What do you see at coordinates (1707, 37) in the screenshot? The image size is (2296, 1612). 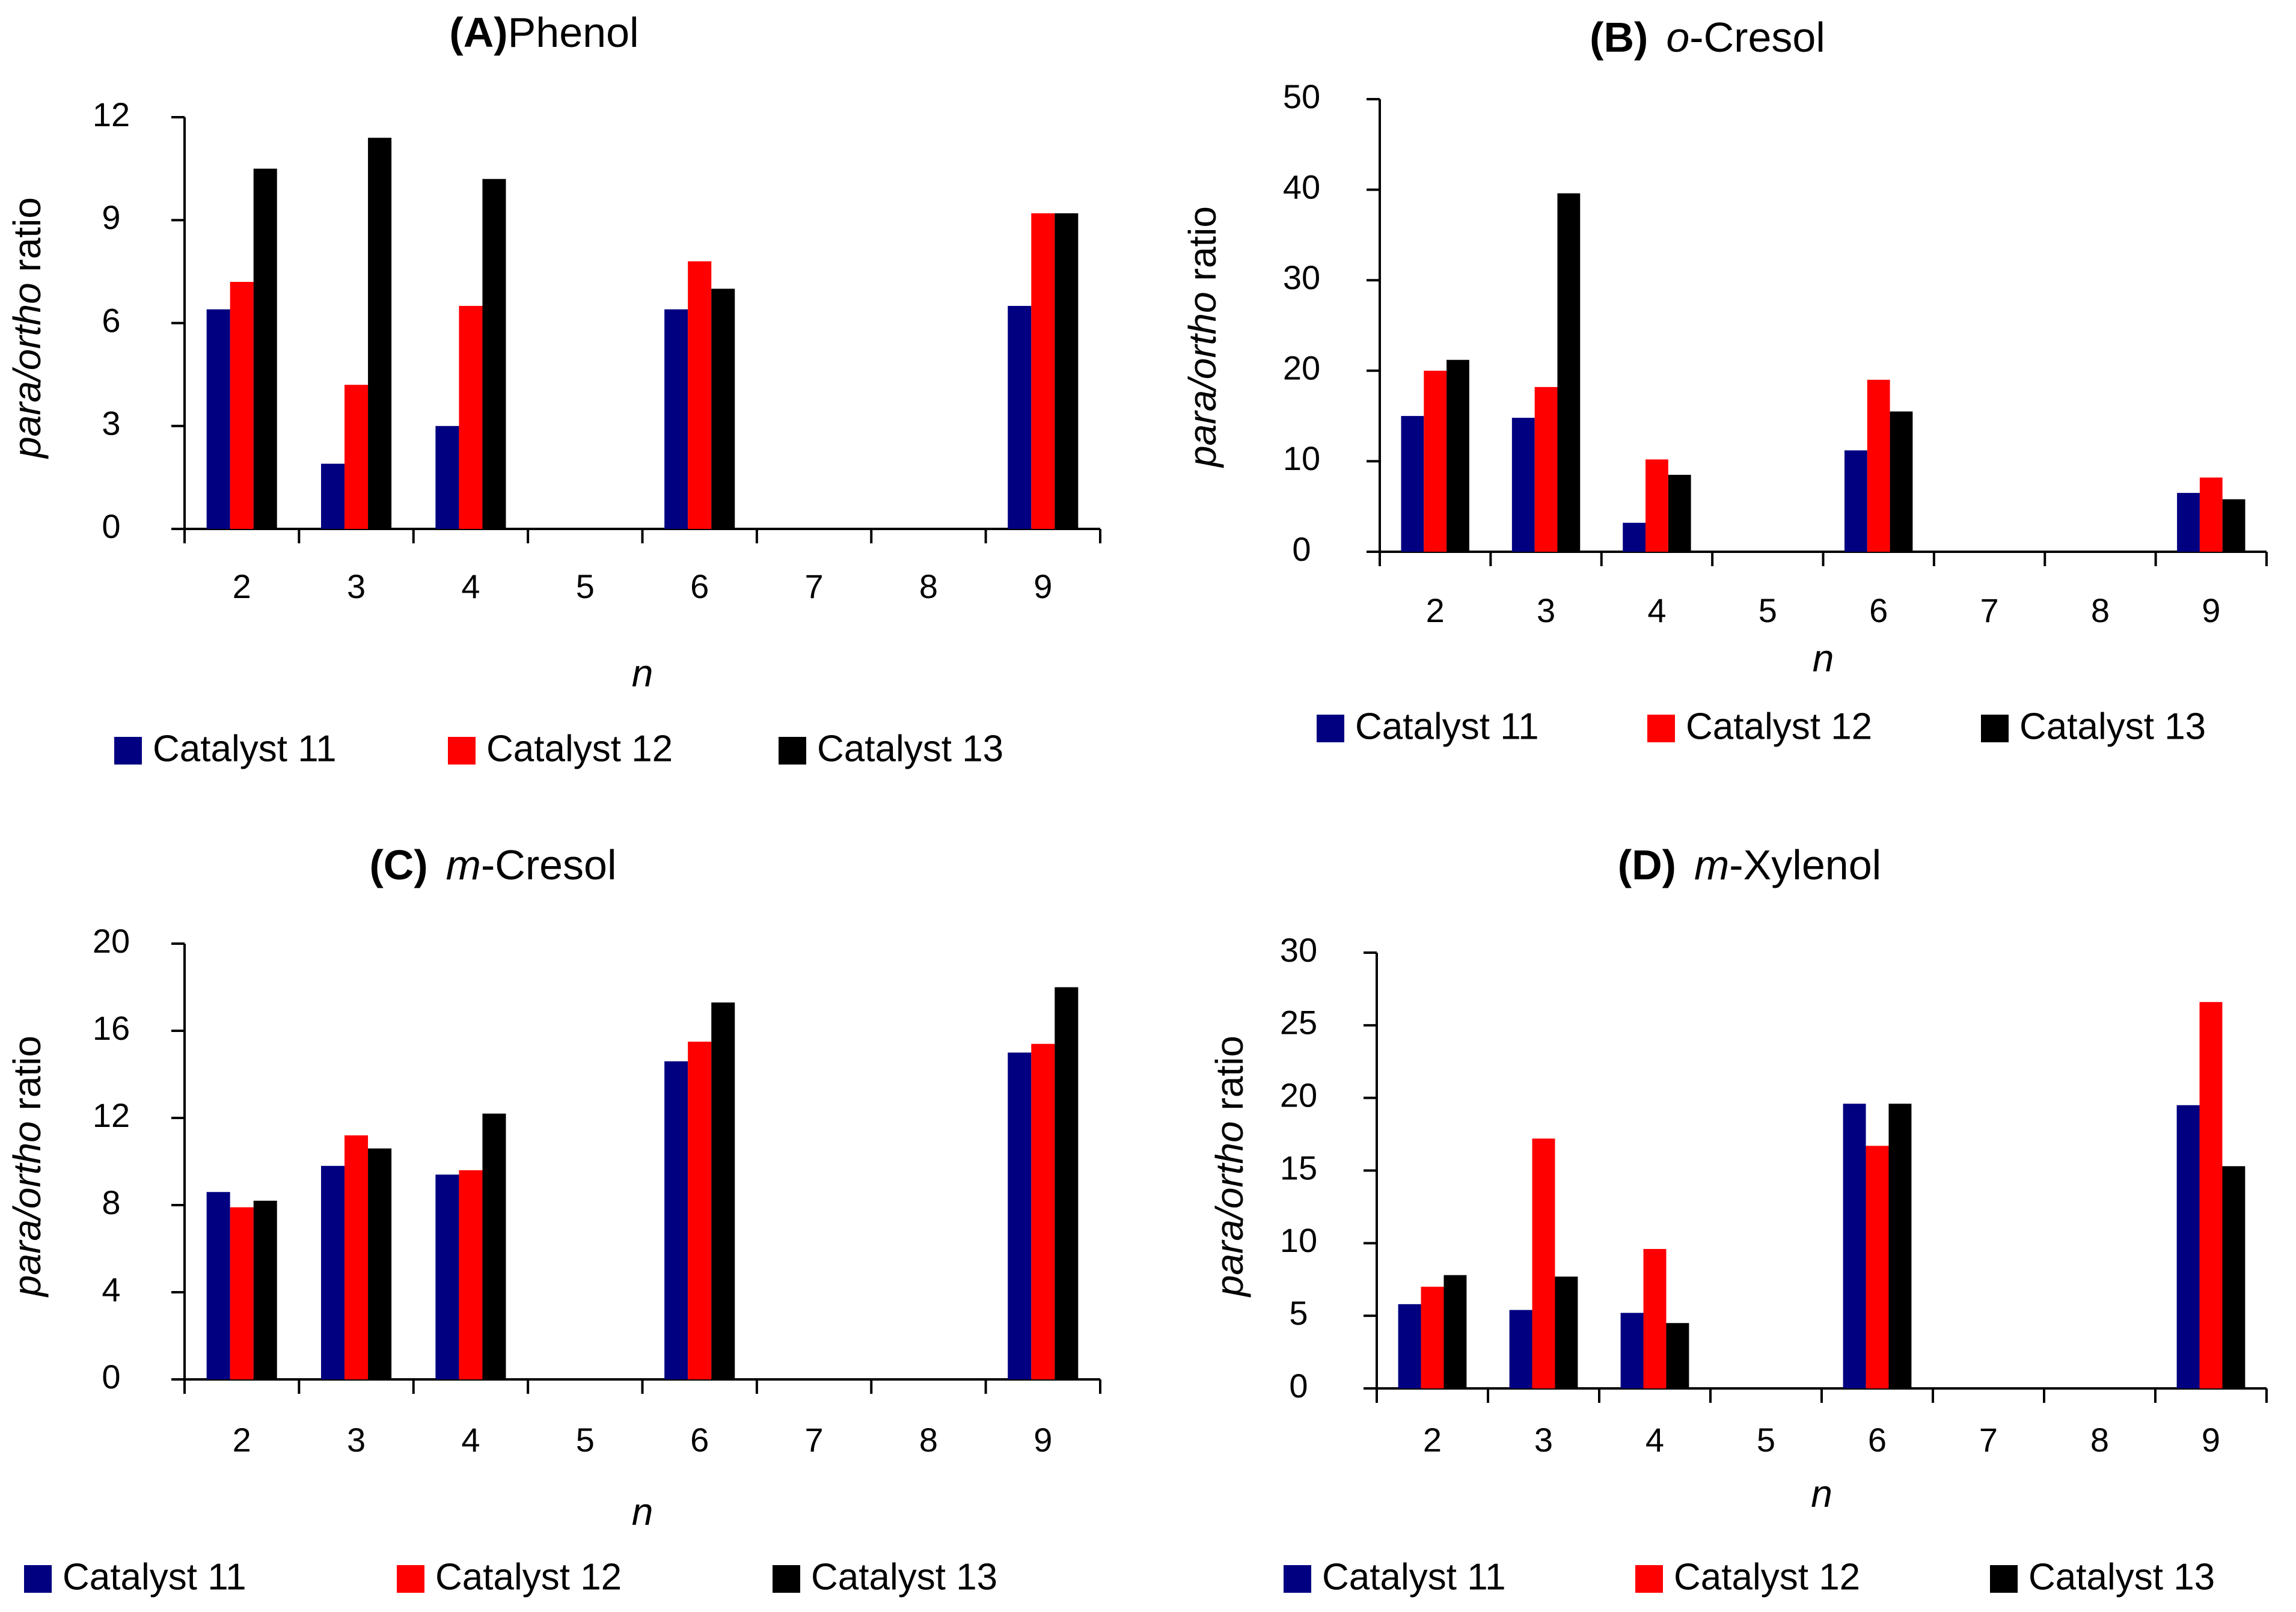 I see `chart-title: (B) o-Cresol` at bounding box center [1707, 37].